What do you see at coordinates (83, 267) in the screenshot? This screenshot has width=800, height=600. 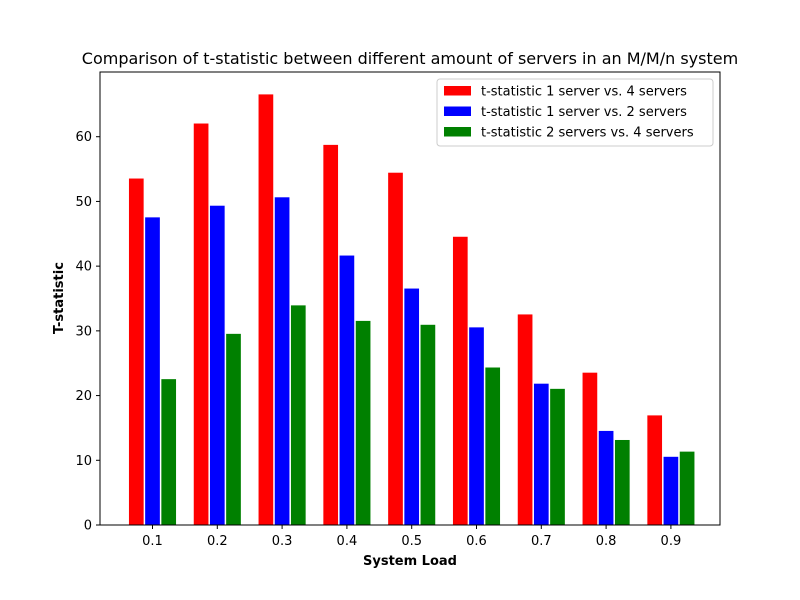 I see `y-tick-label: 40` at bounding box center [83, 267].